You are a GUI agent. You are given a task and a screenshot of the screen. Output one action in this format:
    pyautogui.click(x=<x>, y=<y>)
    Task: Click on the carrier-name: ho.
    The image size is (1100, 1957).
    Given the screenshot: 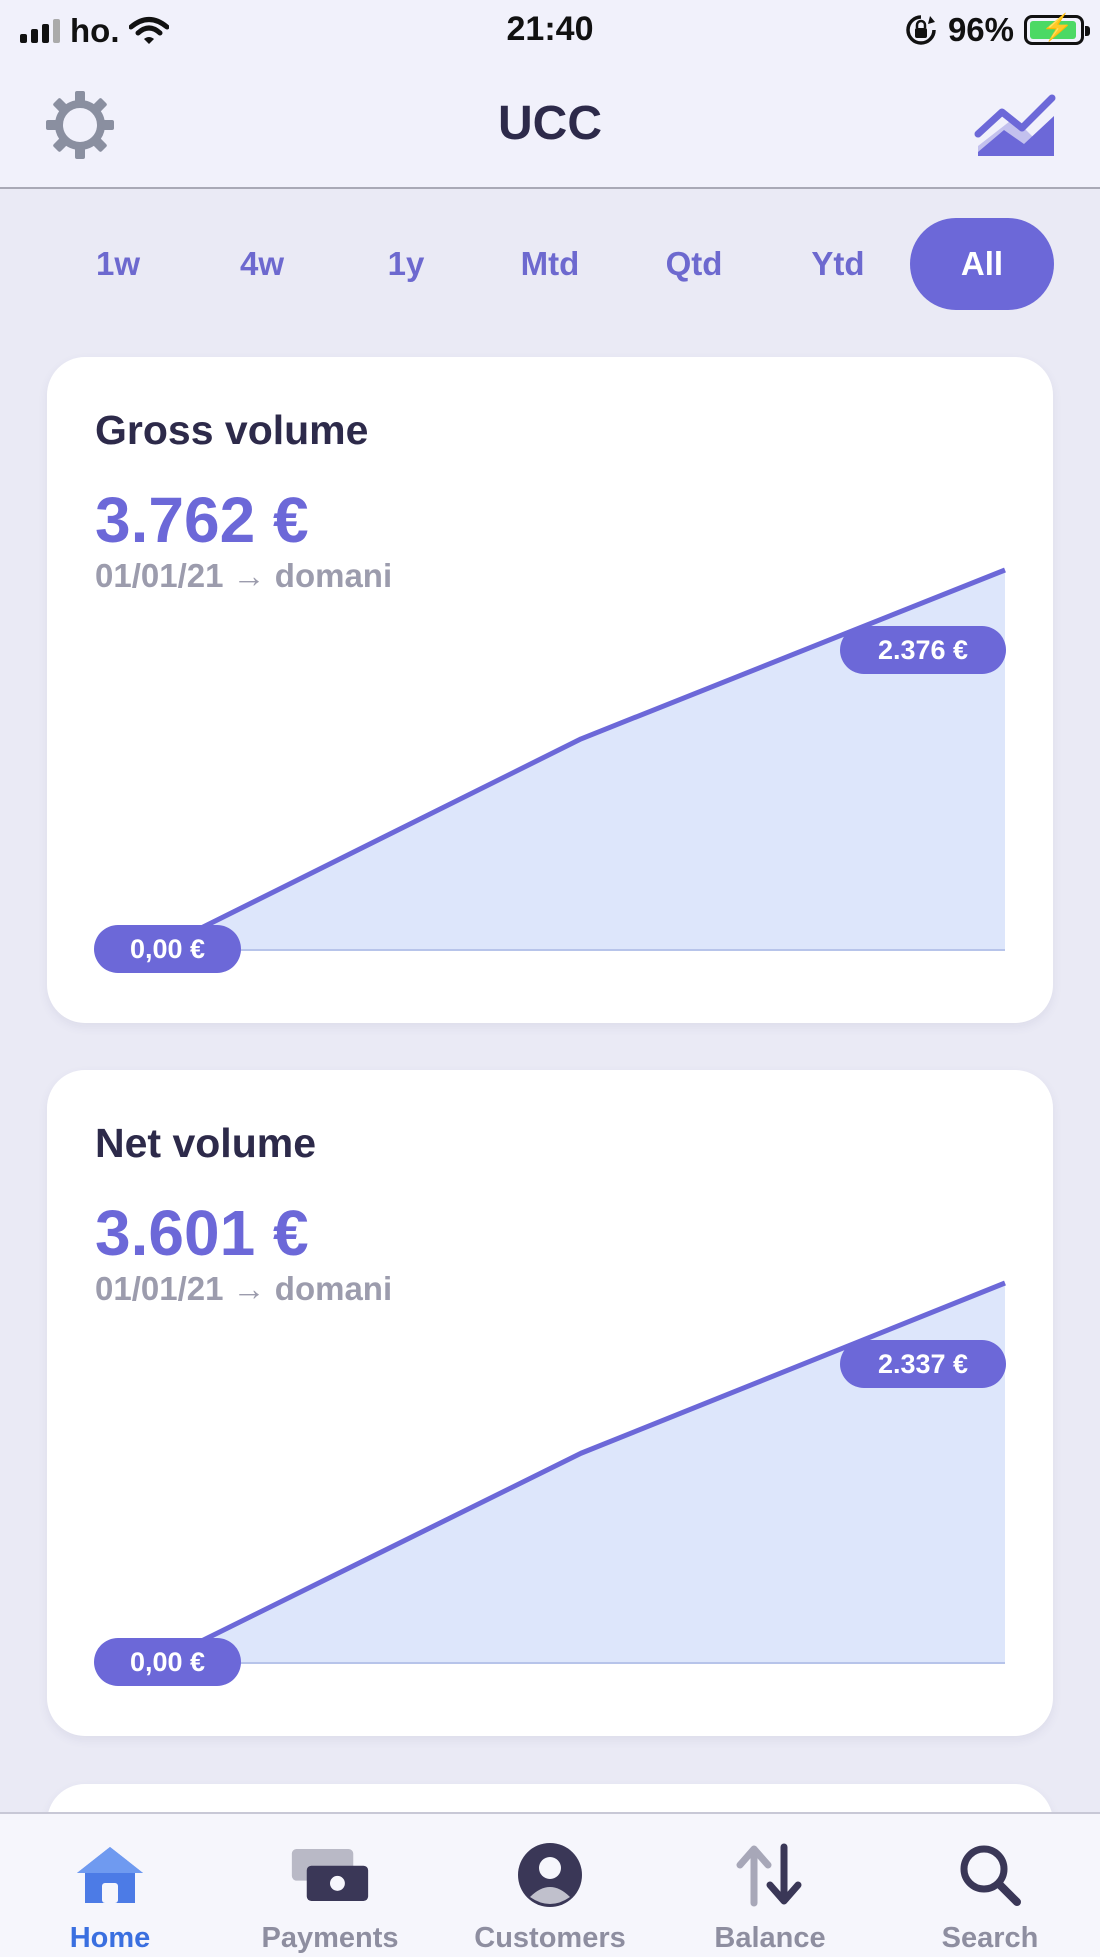 What is the action you would take?
    pyautogui.click(x=95, y=30)
    